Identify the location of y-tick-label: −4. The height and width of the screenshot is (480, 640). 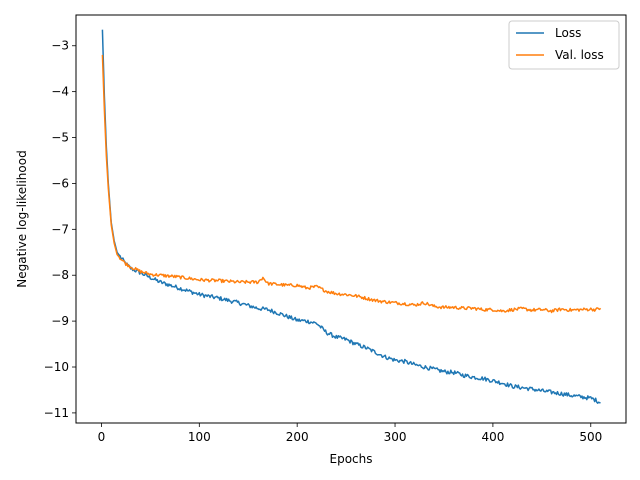
(60, 92).